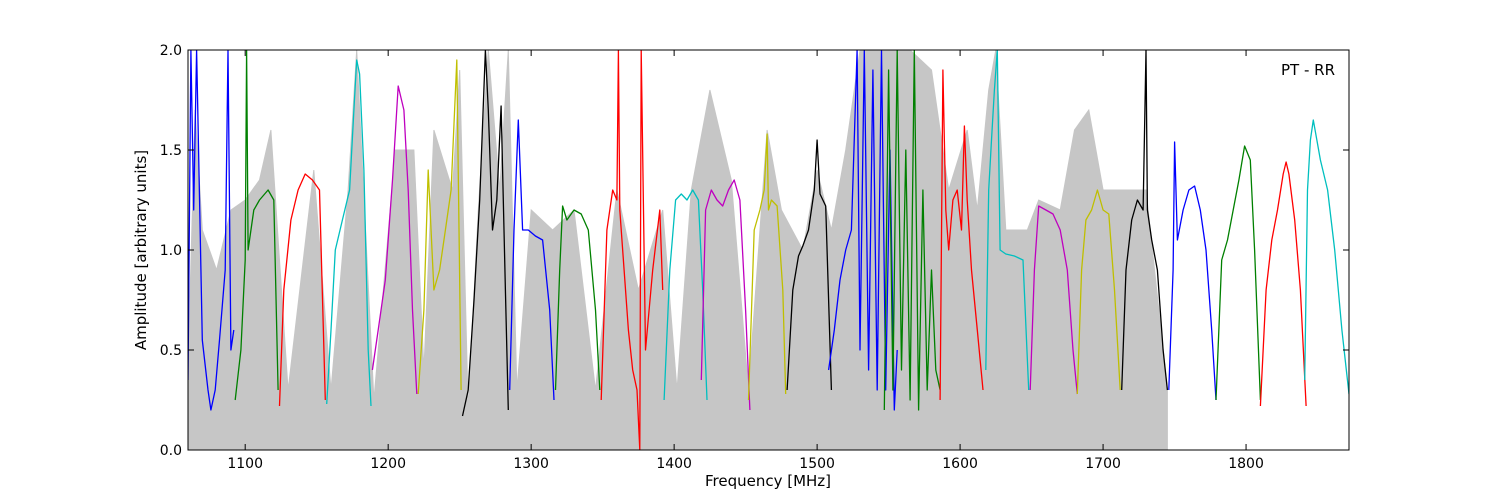 The height and width of the screenshot is (500, 1500). I want to click on x-tick-label: 1800, so click(1246, 464).